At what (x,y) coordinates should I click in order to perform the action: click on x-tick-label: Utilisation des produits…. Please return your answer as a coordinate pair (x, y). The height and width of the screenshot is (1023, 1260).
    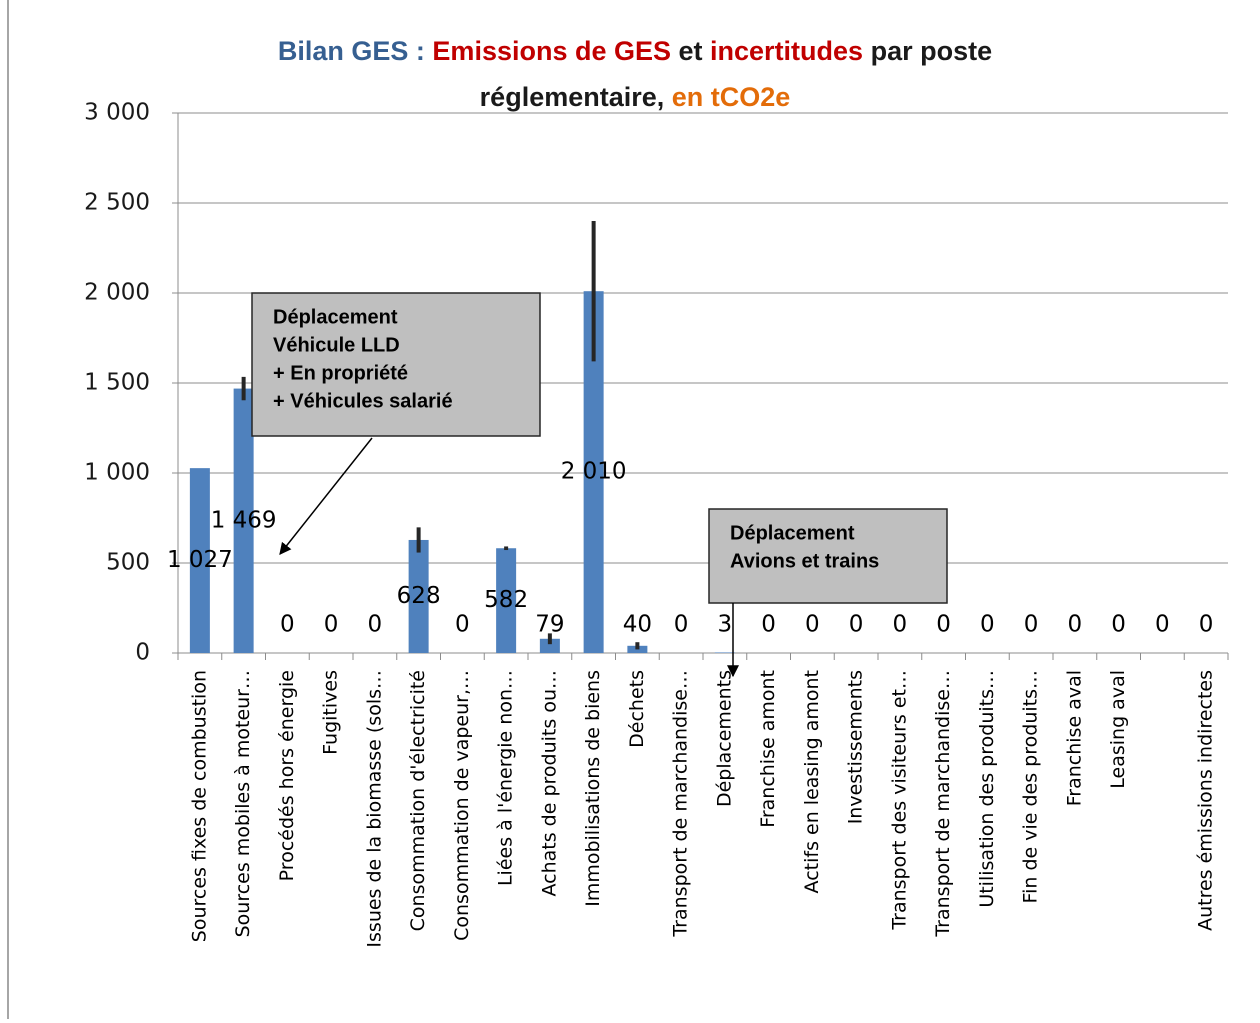
    Looking at the image, I should click on (987, 789).